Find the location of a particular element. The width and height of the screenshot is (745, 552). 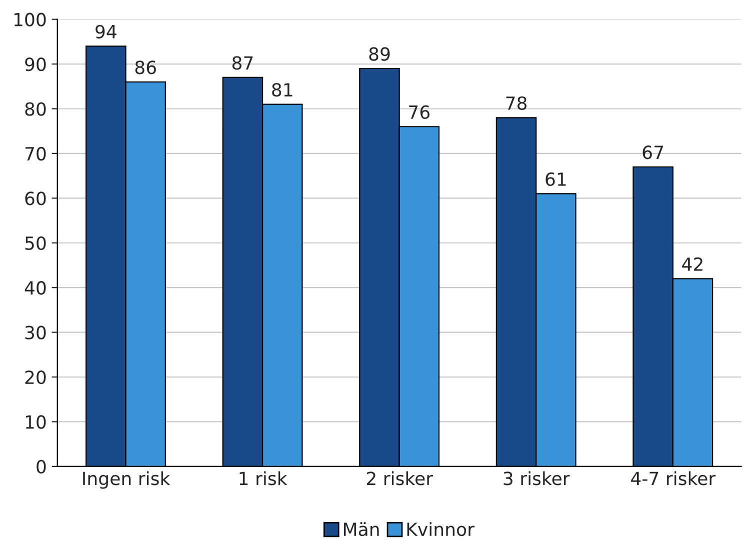

data-label: 89 is located at coordinates (379, 54).